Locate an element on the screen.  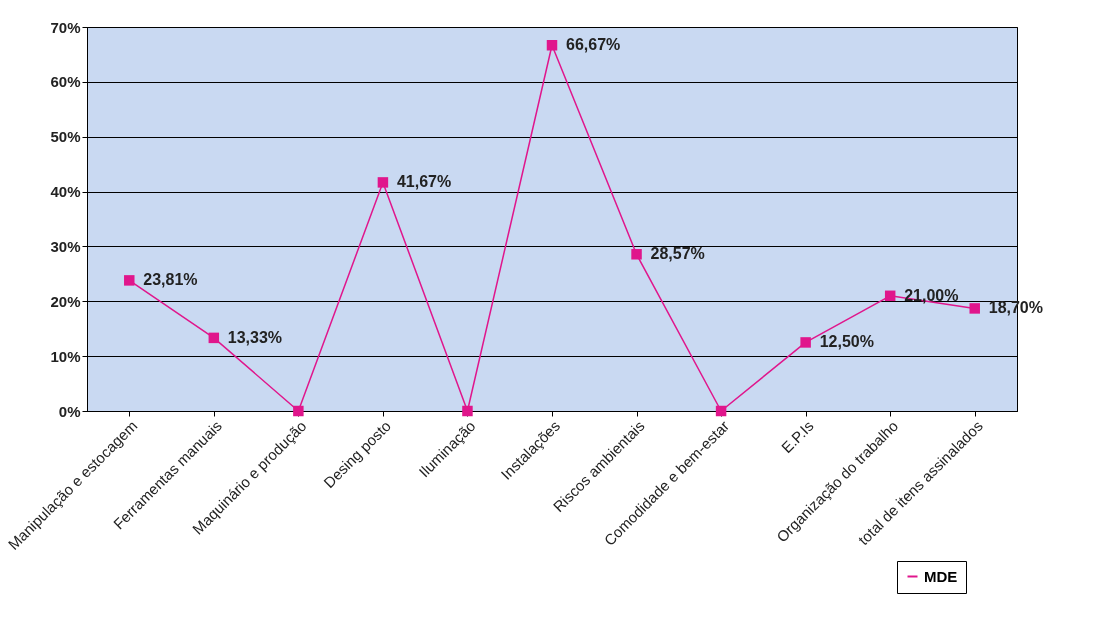
legend-label: MDE is located at coordinates (941, 576).